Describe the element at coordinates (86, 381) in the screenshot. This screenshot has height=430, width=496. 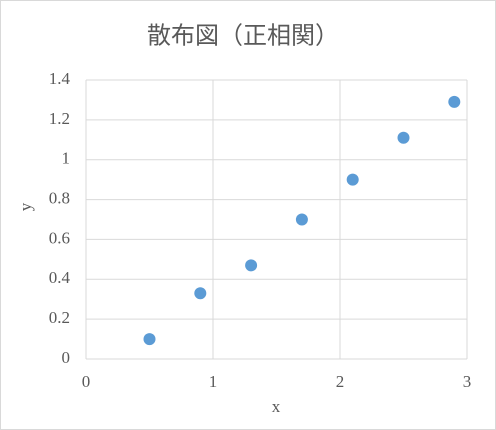
I see `x-tick-label: 0` at that location.